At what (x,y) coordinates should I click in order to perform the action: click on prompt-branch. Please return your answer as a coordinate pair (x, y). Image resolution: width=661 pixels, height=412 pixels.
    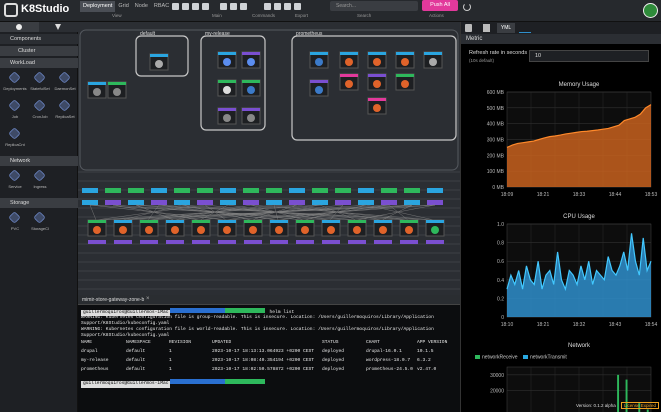
    Looking at the image, I should click on (245, 310).